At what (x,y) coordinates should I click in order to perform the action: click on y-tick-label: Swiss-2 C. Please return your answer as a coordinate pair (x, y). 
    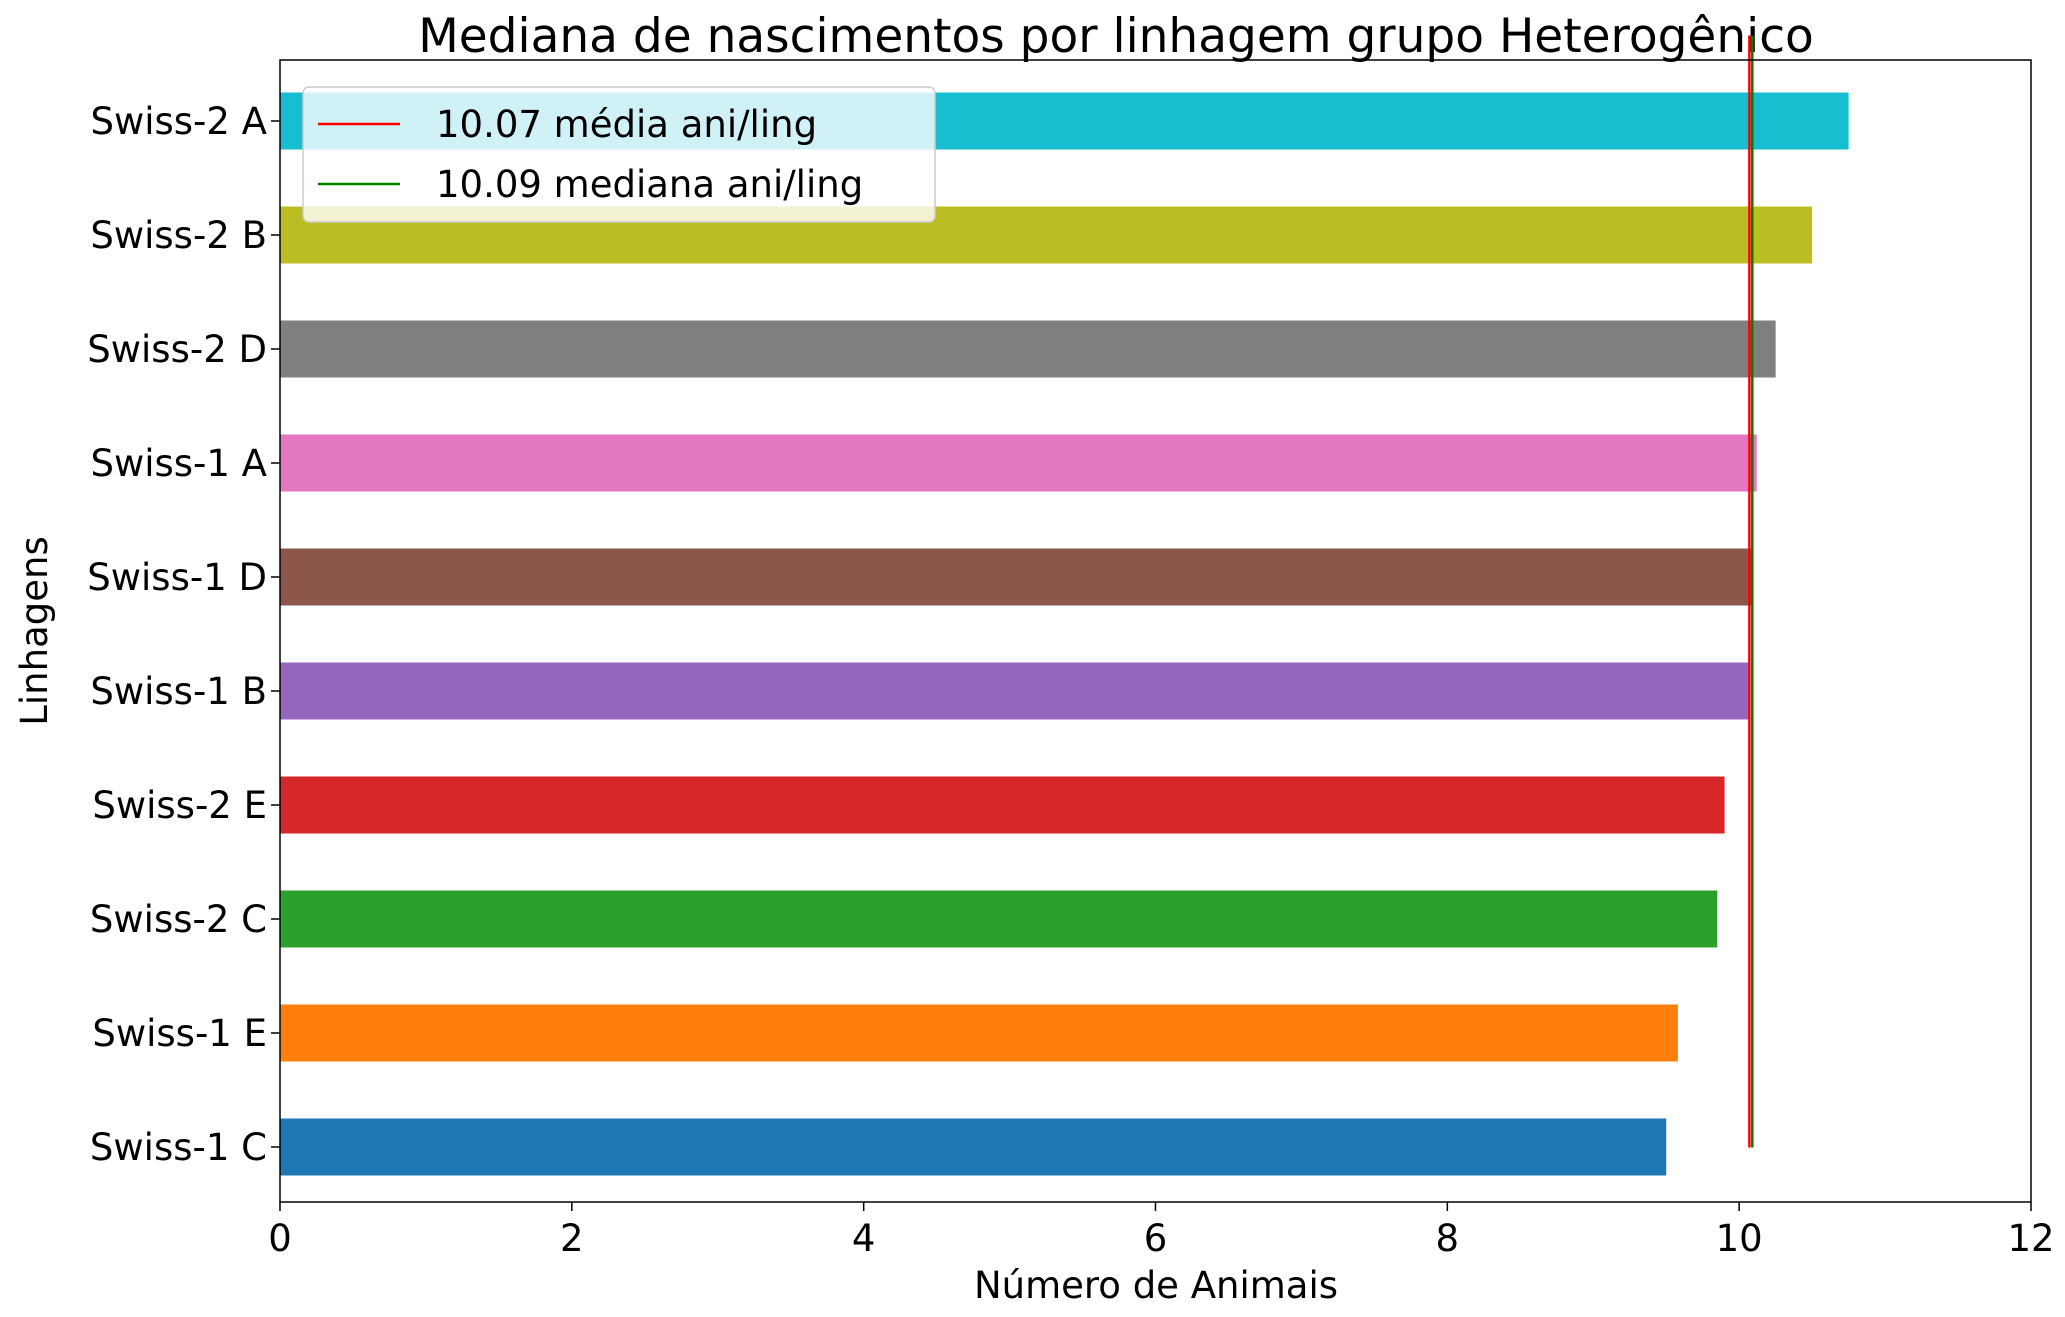
    Looking at the image, I should click on (178, 919).